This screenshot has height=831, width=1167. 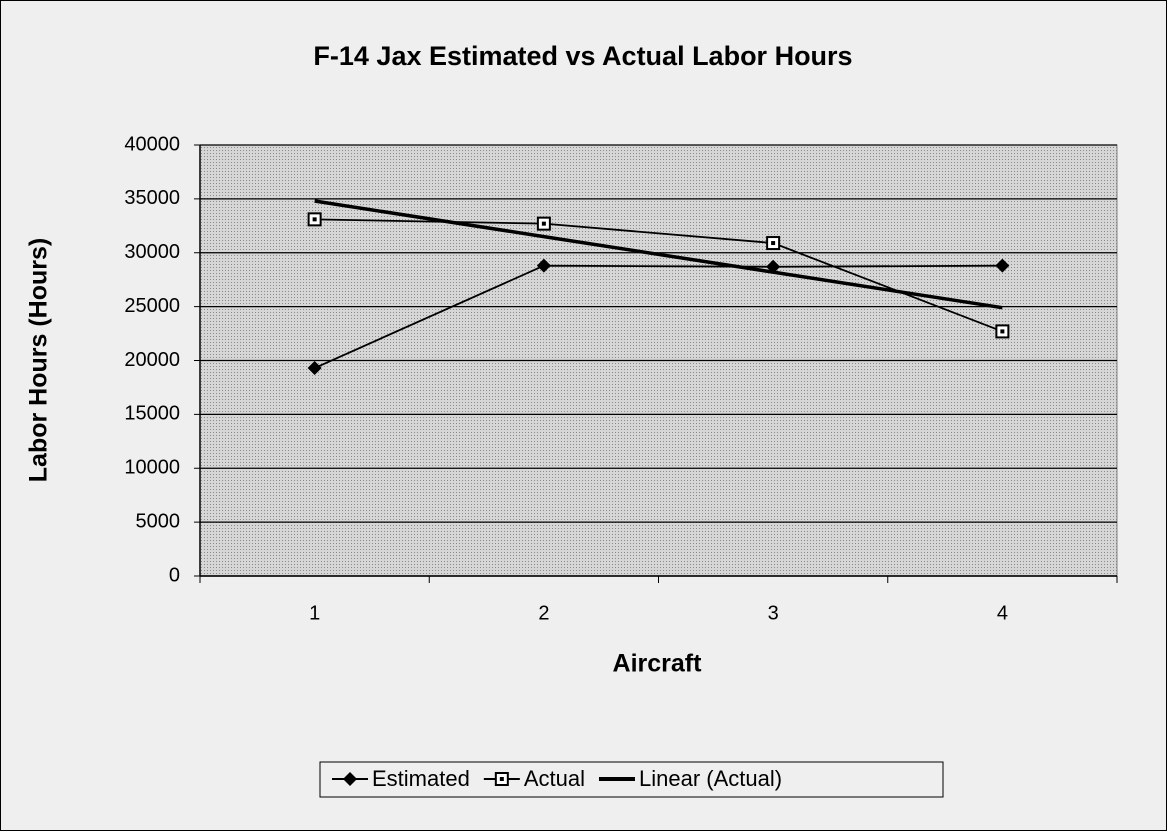 What do you see at coordinates (152, 144) in the screenshot?
I see `y-tick-label: 40000` at bounding box center [152, 144].